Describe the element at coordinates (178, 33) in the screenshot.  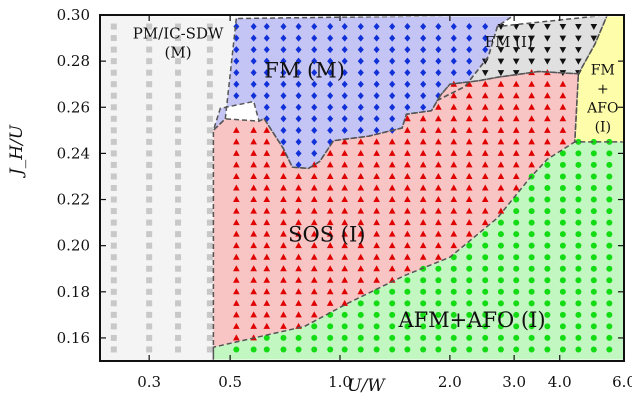
I see `label-pm: PM/IC-SDW` at that location.